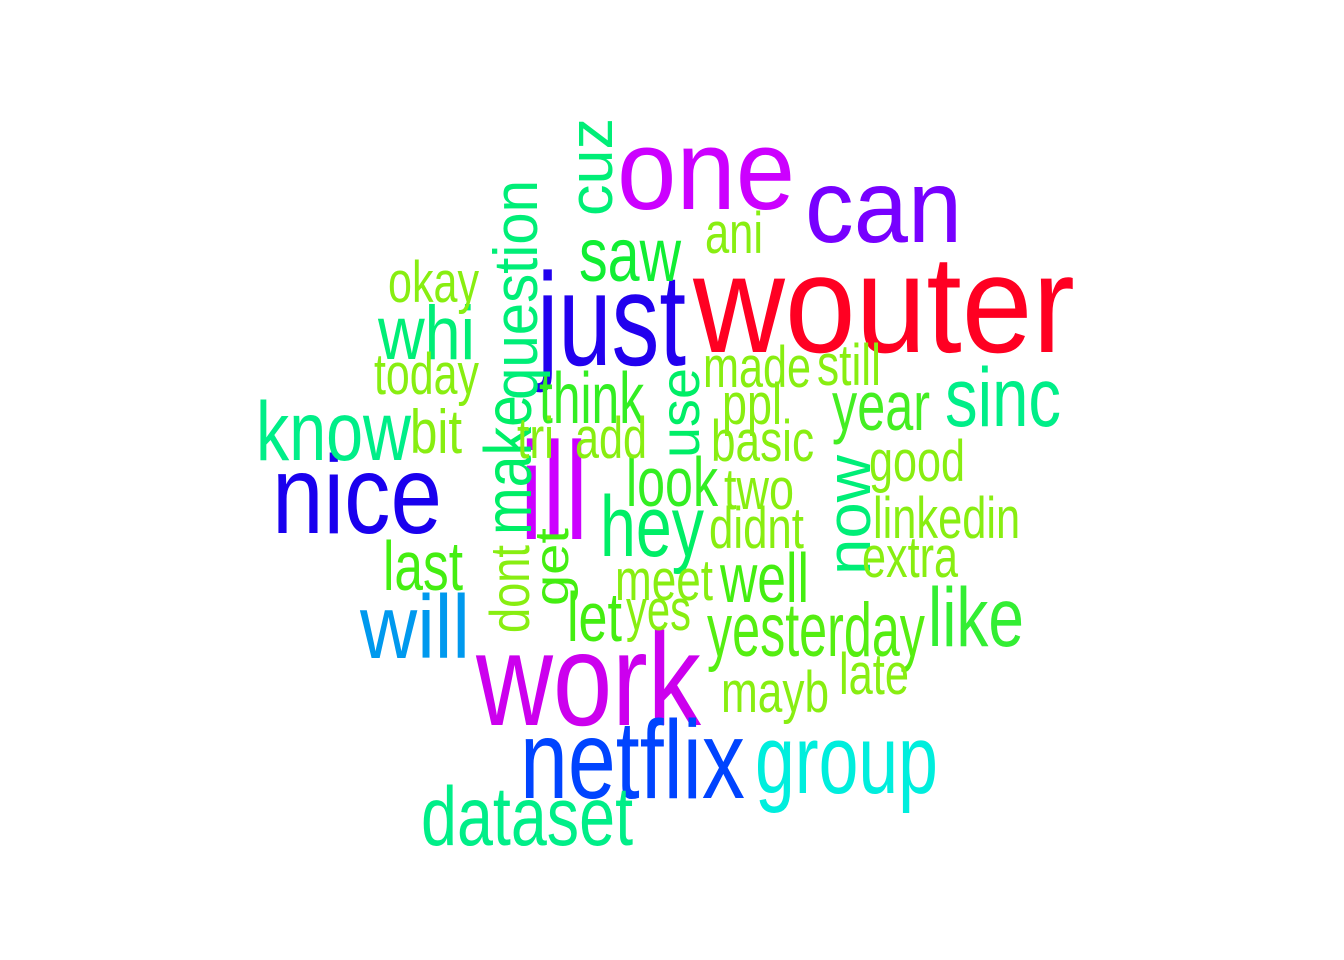  Describe the element at coordinates (884, 207) in the screenshot. I see `word-can: can` at that location.